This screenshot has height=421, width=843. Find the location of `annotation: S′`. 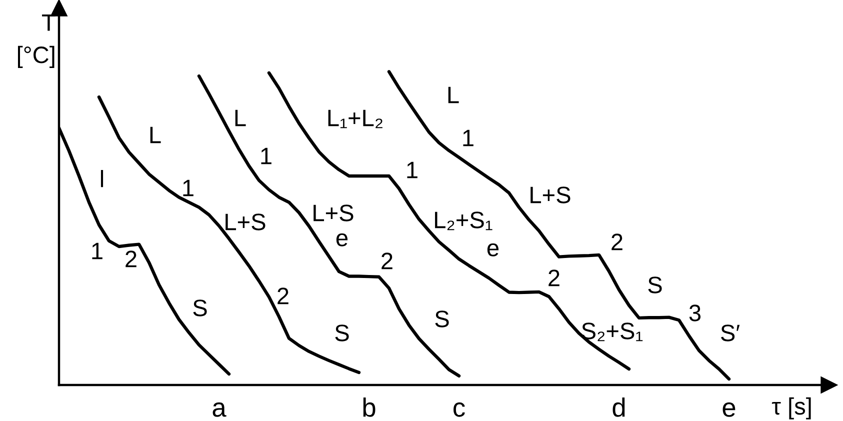

annotation: S′ is located at coordinates (730, 333).